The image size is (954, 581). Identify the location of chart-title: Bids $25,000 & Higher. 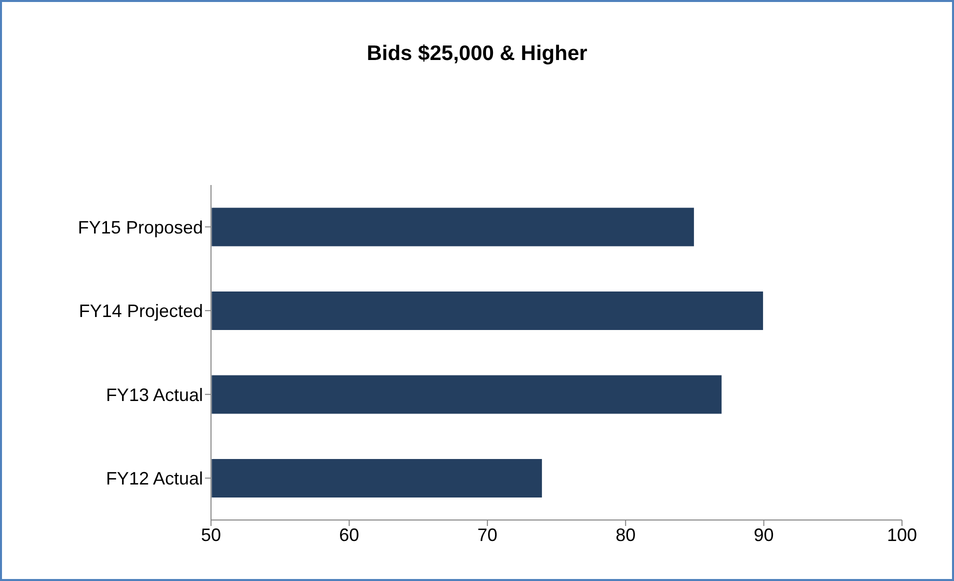
(477, 54).